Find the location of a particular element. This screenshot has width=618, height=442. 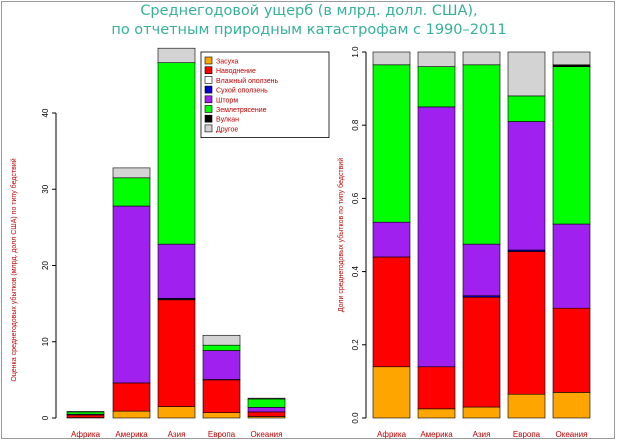

y-tick-label-1: 30 is located at coordinates (45, 188).